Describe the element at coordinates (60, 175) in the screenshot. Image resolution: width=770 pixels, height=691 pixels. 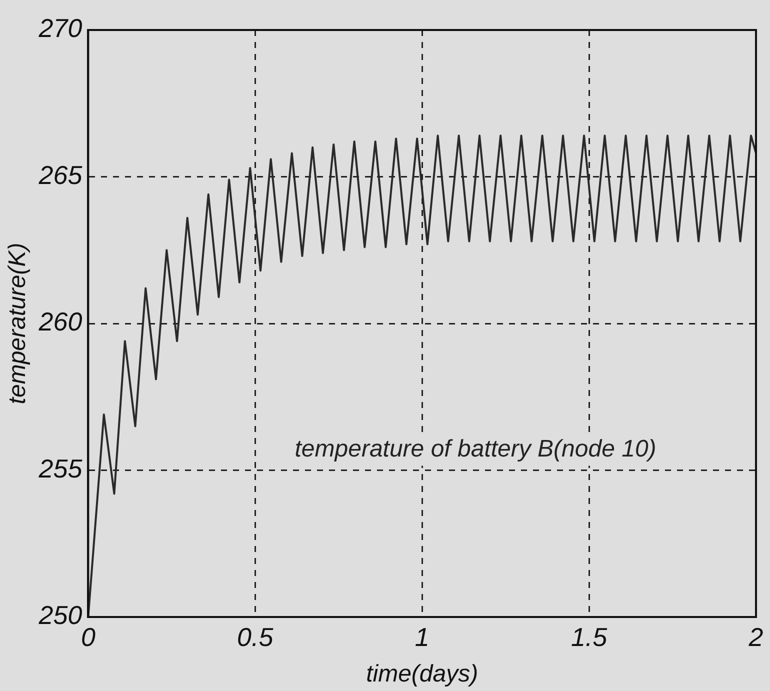
I see `y-tick-label: 265` at that location.